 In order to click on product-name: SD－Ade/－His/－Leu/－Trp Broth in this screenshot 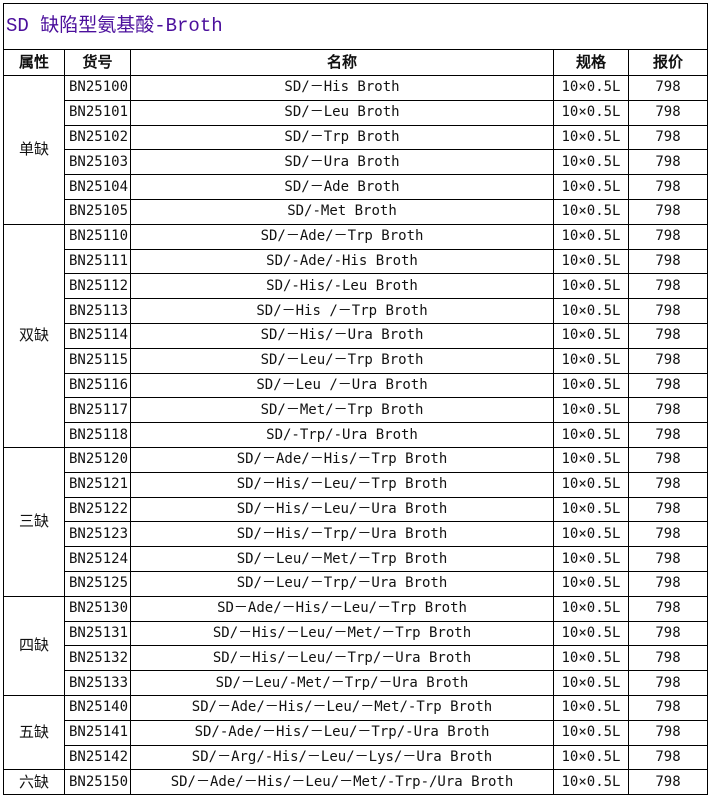, I will do `click(342, 608)`.